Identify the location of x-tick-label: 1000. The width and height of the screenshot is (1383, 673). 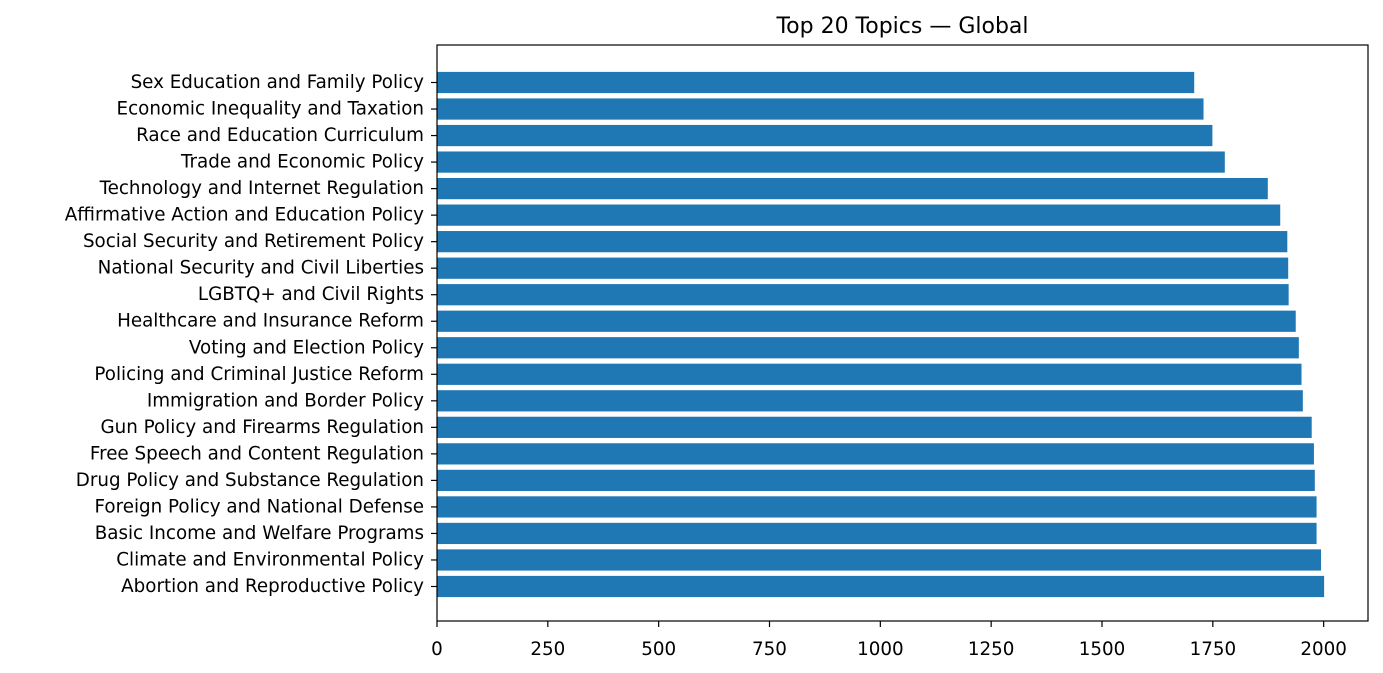
(880, 649).